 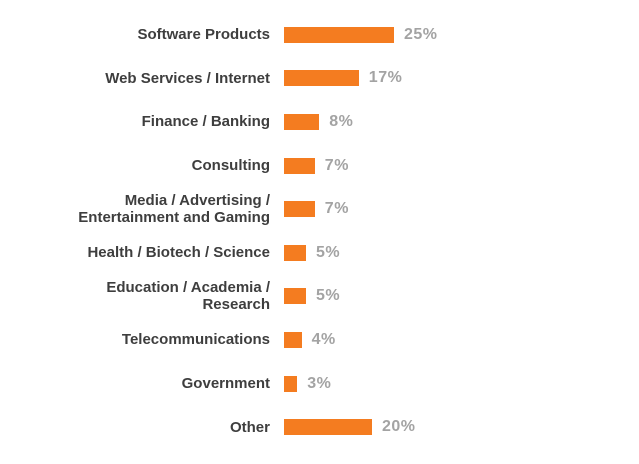 I want to click on bar-row: Telecommunications 4%, so click(x=319, y=340).